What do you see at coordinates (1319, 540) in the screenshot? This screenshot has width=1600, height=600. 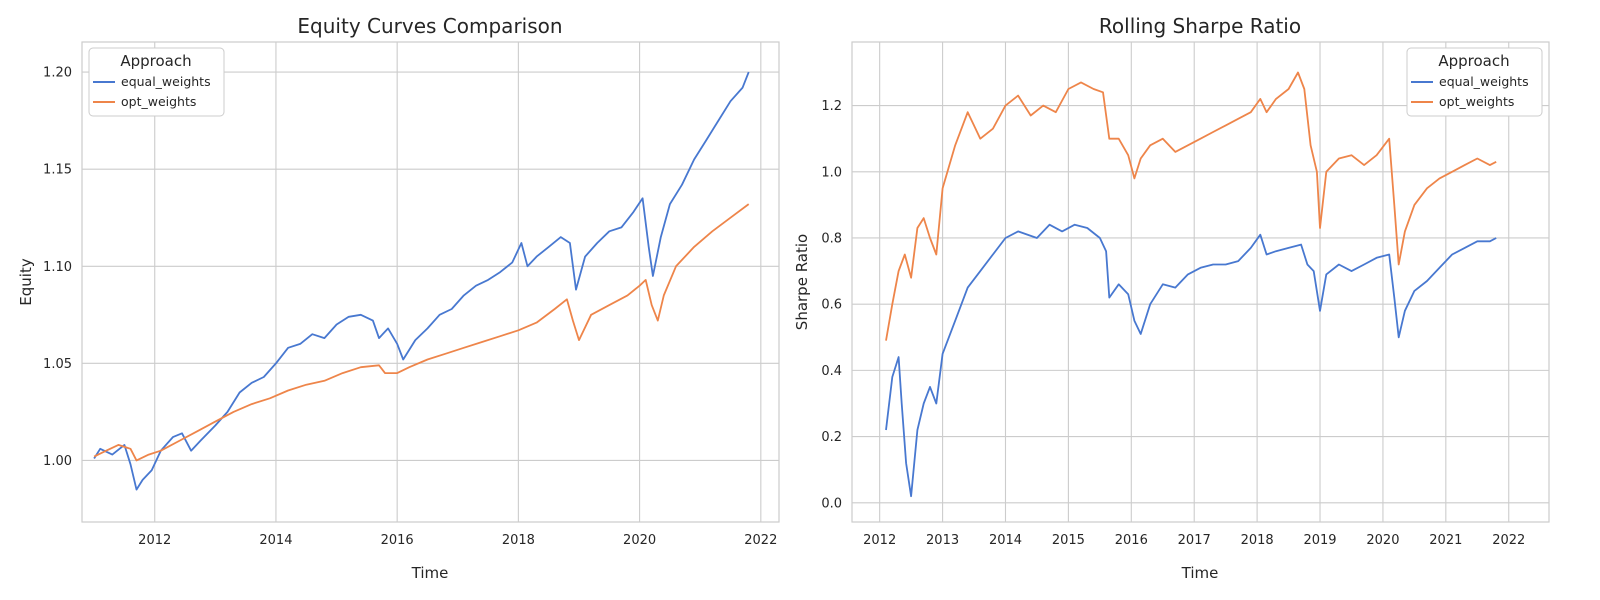 I see `x-tick-label: 2019` at bounding box center [1319, 540].